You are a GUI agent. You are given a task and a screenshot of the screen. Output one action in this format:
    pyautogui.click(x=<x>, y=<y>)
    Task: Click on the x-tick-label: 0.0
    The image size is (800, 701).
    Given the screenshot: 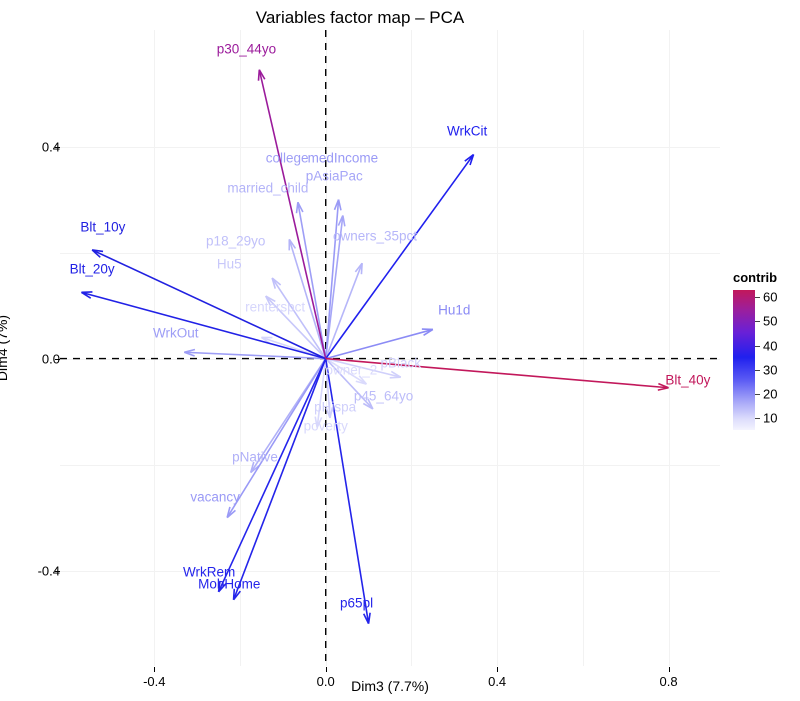 What is the action you would take?
    pyautogui.click(x=325, y=681)
    